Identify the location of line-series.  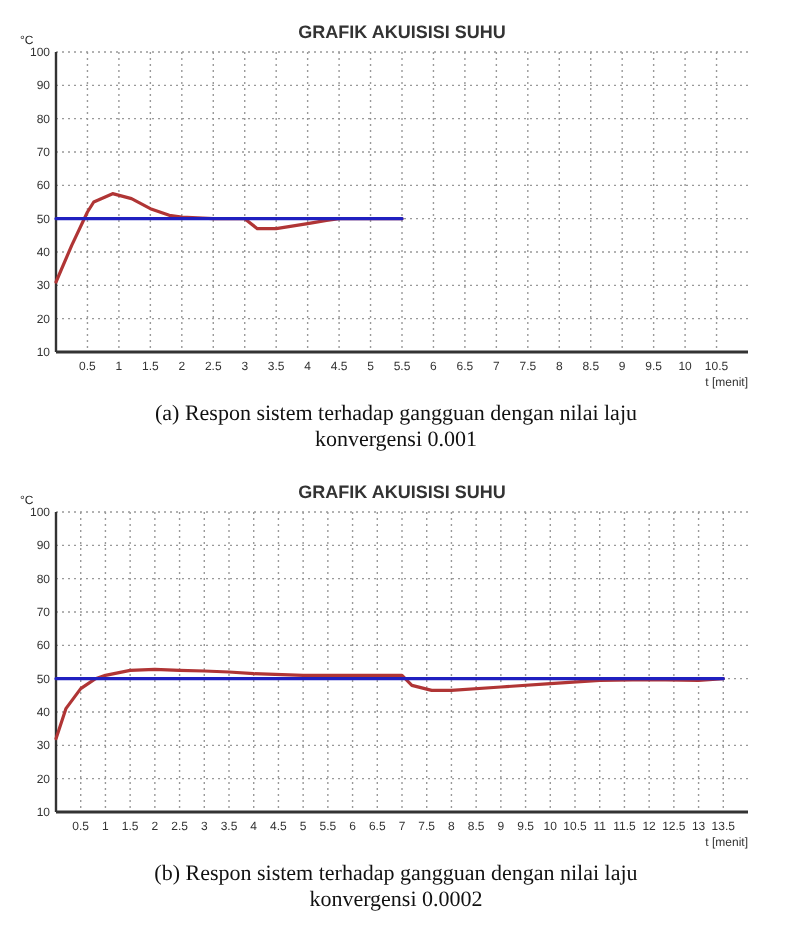
(389, 704).